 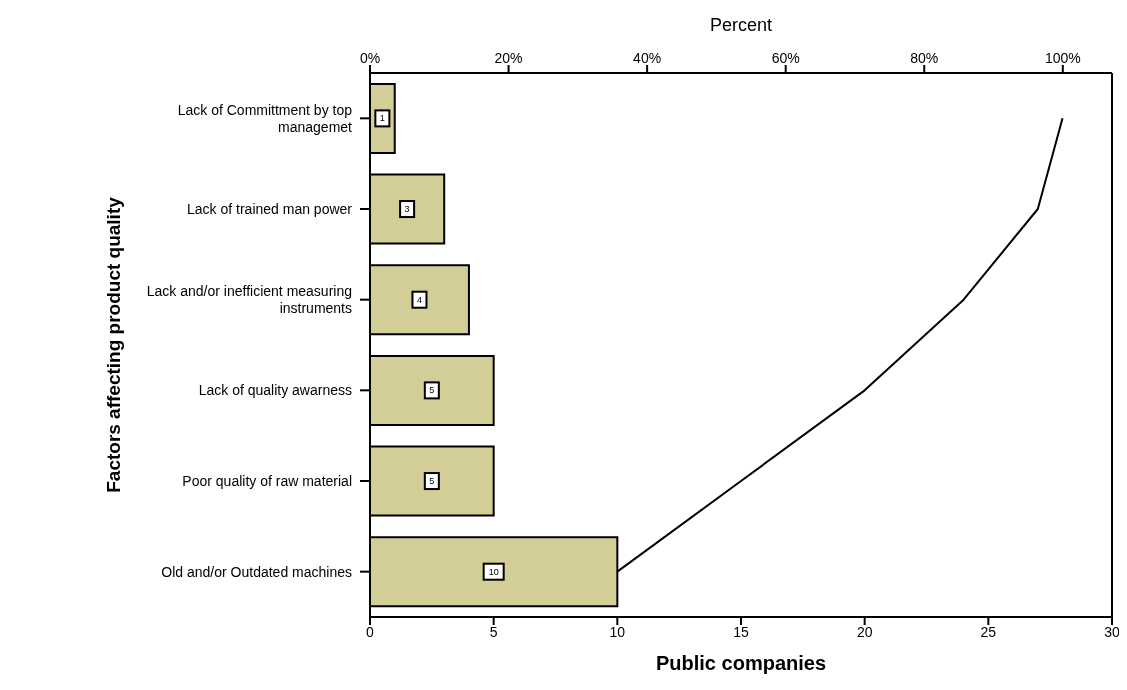 I want to click on x-tick-label: 20, so click(x=864, y=631).